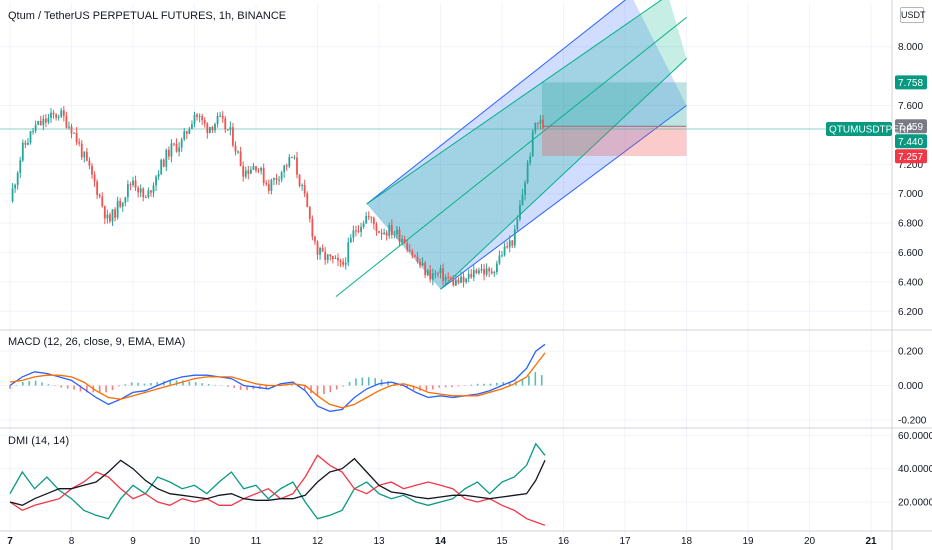 Image resolution: width=932 pixels, height=550 pixels. What do you see at coordinates (748, 541) in the screenshot?
I see `time-axis-label: 19` at bounding box center [748, 541].